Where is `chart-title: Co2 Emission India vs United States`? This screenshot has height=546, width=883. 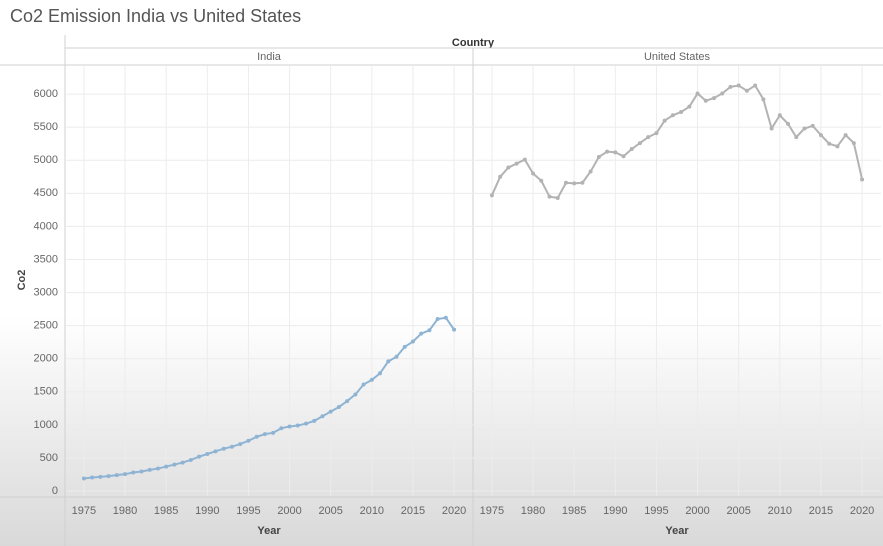
chart-title: Co2 Emission India vs United States is located at coordinates (155, 16).